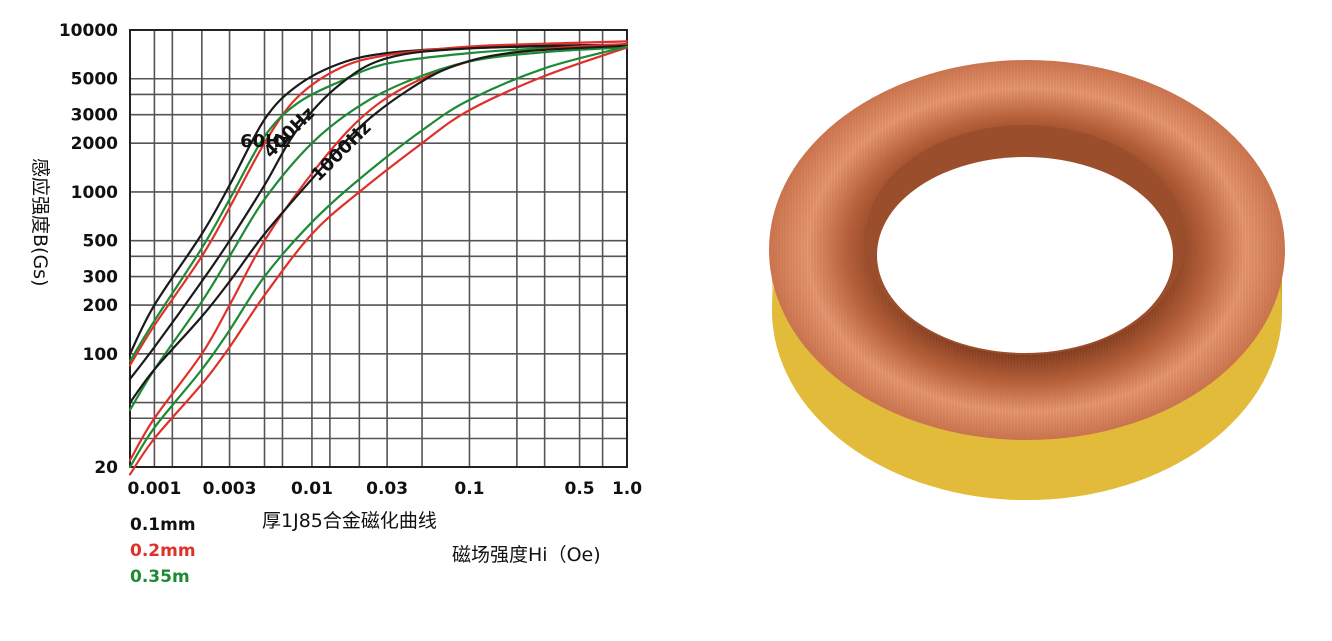 The image size is (1332, 641). Describe the element at coordinates (265, 141) in the screenshot. I see `frequency-label-0: 60Hz` at that location.